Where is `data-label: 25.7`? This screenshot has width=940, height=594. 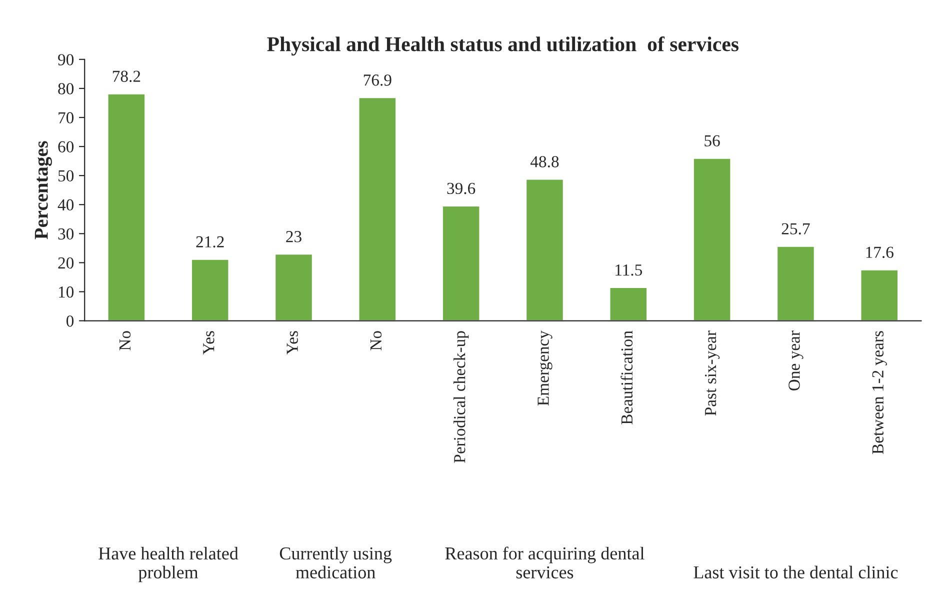 data-label: 25.7 is located at coordinates (796, 228).